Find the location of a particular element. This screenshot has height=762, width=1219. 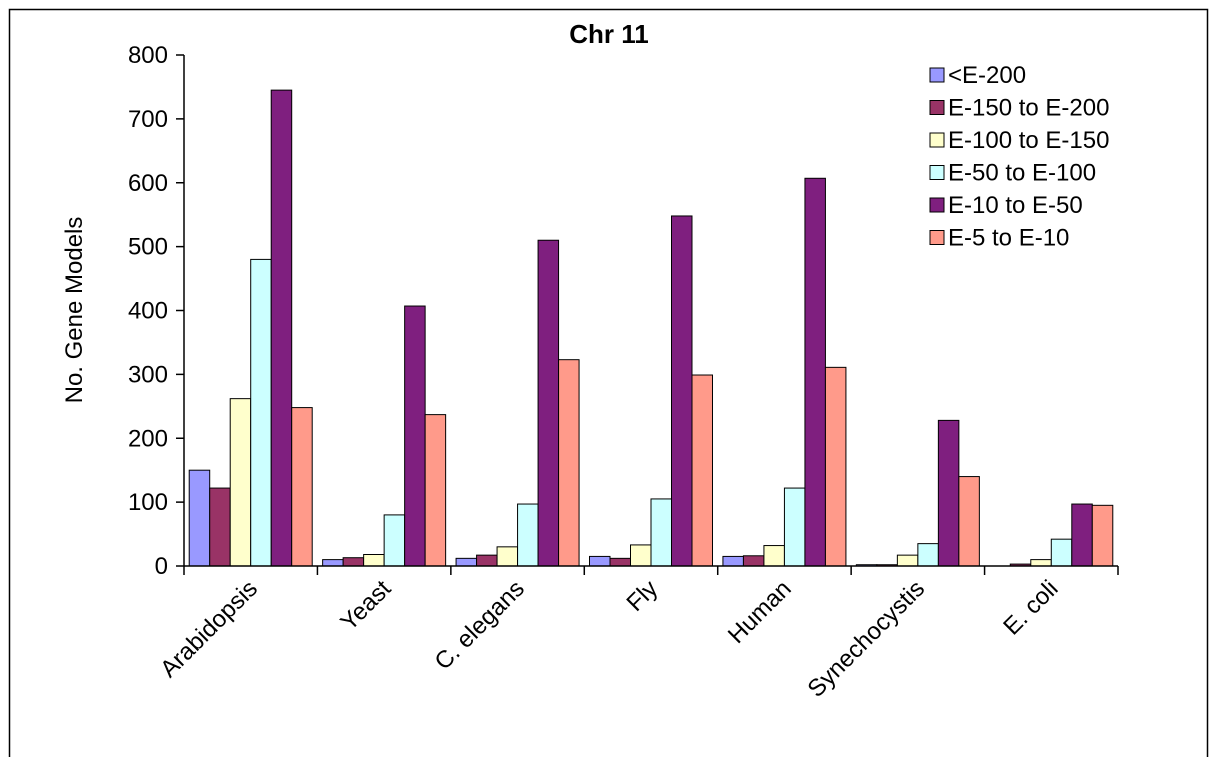

legend-label: E-10 to E-50 is located at coordinates (1015, 205).